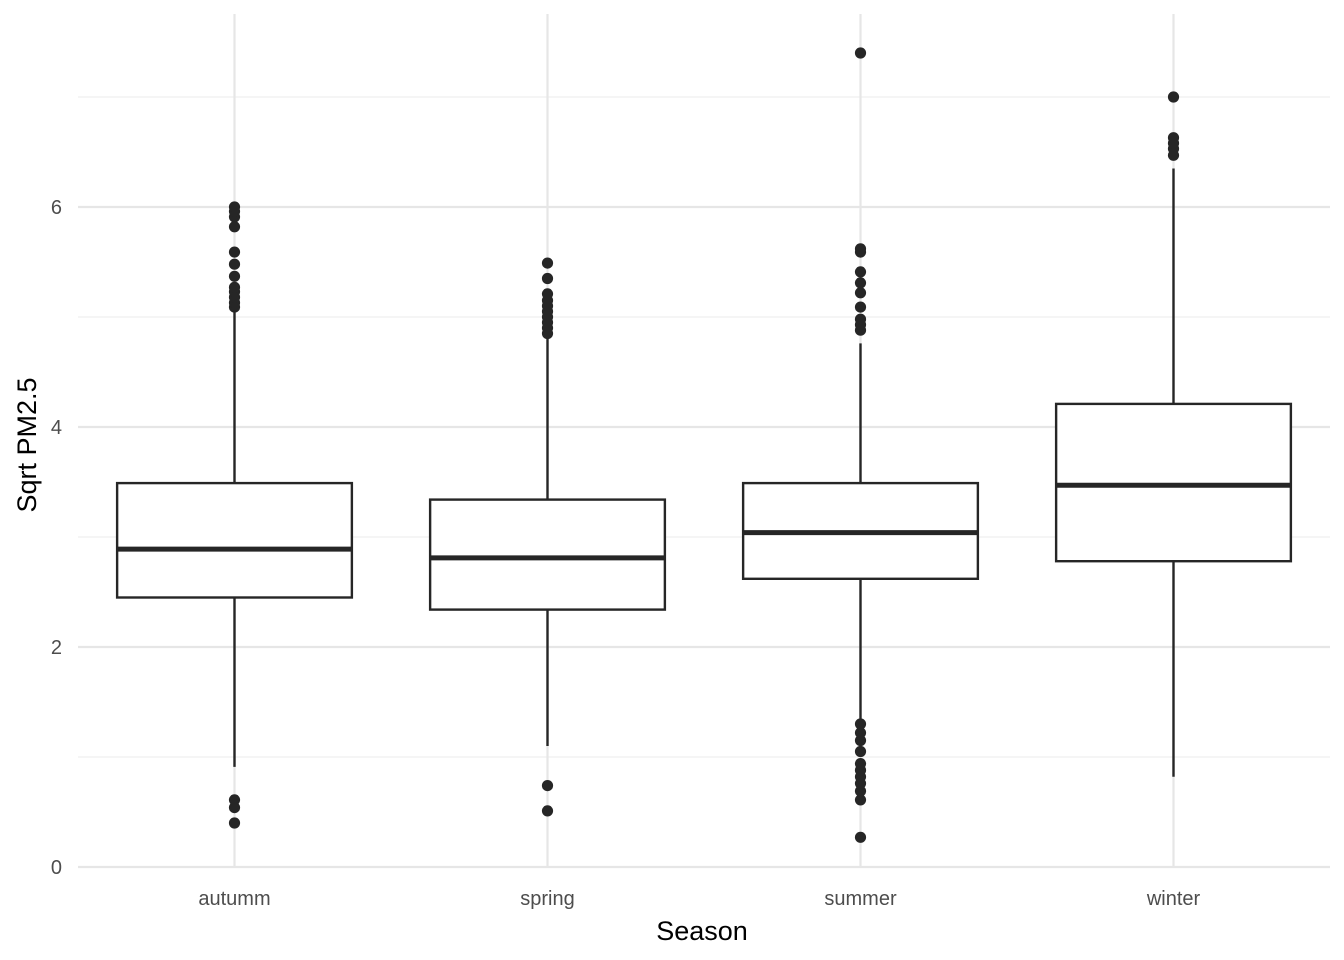 This screenshot has height=960, width=1344. What do you see at coordinates (56, 868) in the screenshot?
I see `y-tick-label: 0` at bounding box center [56, 868].